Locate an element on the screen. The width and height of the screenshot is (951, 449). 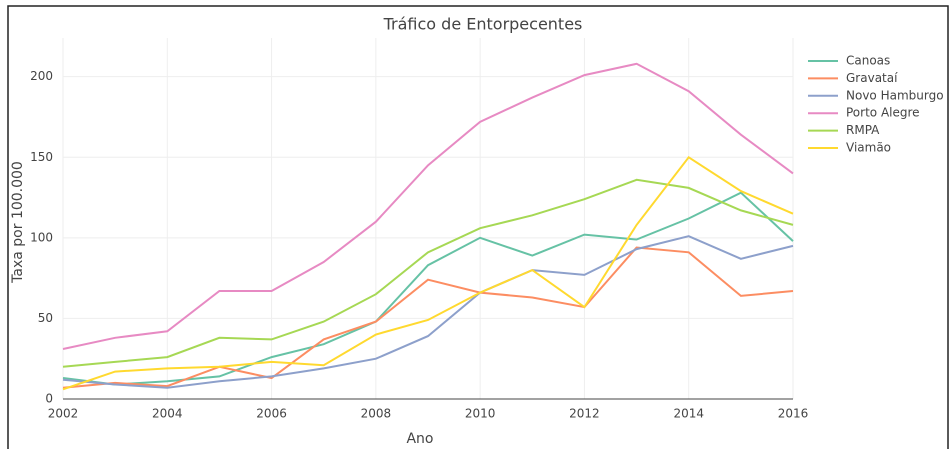
y-tick-label: 0 is located at coordinates (49, 399).